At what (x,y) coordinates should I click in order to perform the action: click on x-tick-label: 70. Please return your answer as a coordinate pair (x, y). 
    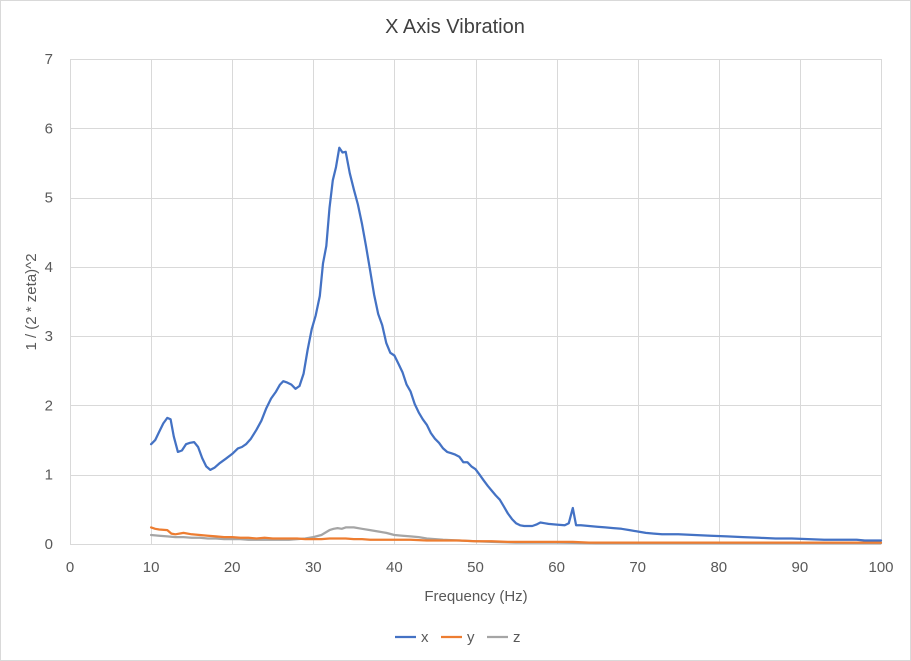
    Looking at the image, I should click on (637, 567).